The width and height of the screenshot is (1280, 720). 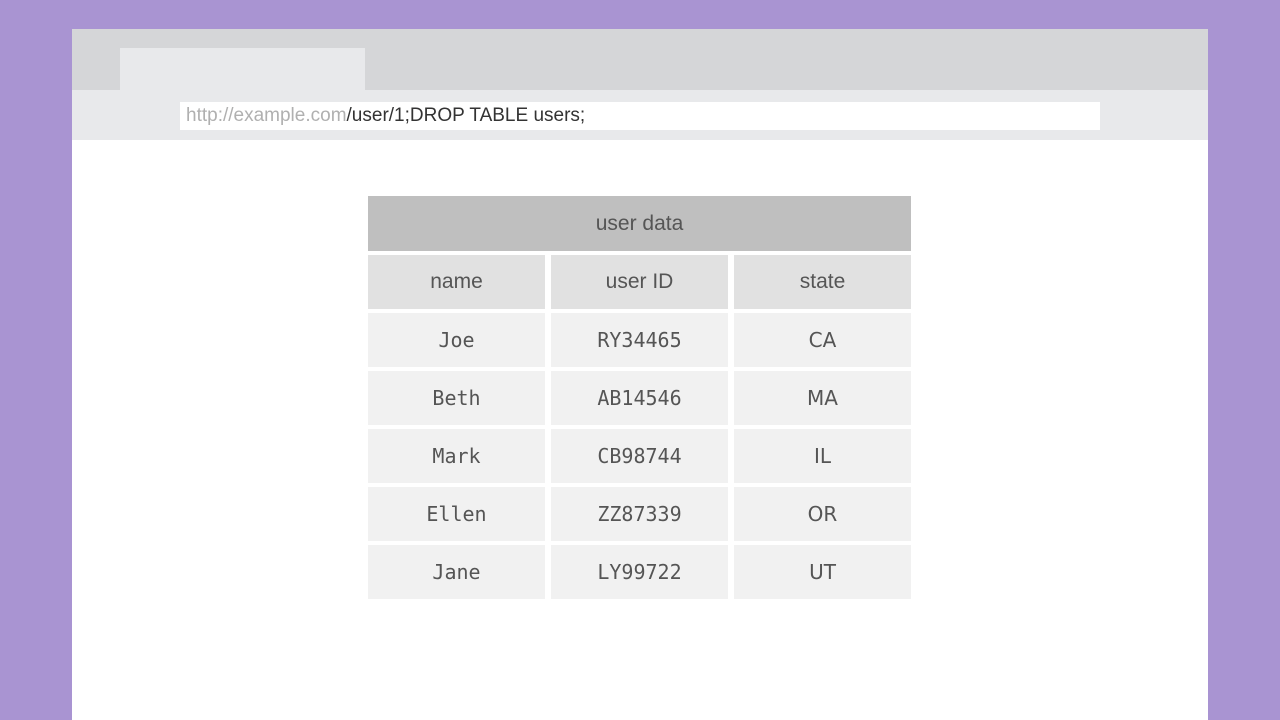 What do you see at coordinates (639, 223) in the screenshot?
I see `table-title: user data` at bounding box center [639, 223].